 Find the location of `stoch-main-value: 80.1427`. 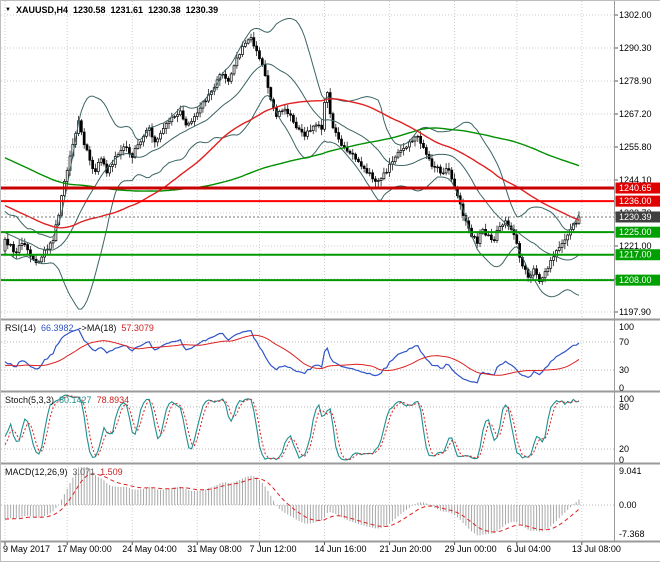

stoch-main-value: 80.1427 is located at coordinates (75, 400).